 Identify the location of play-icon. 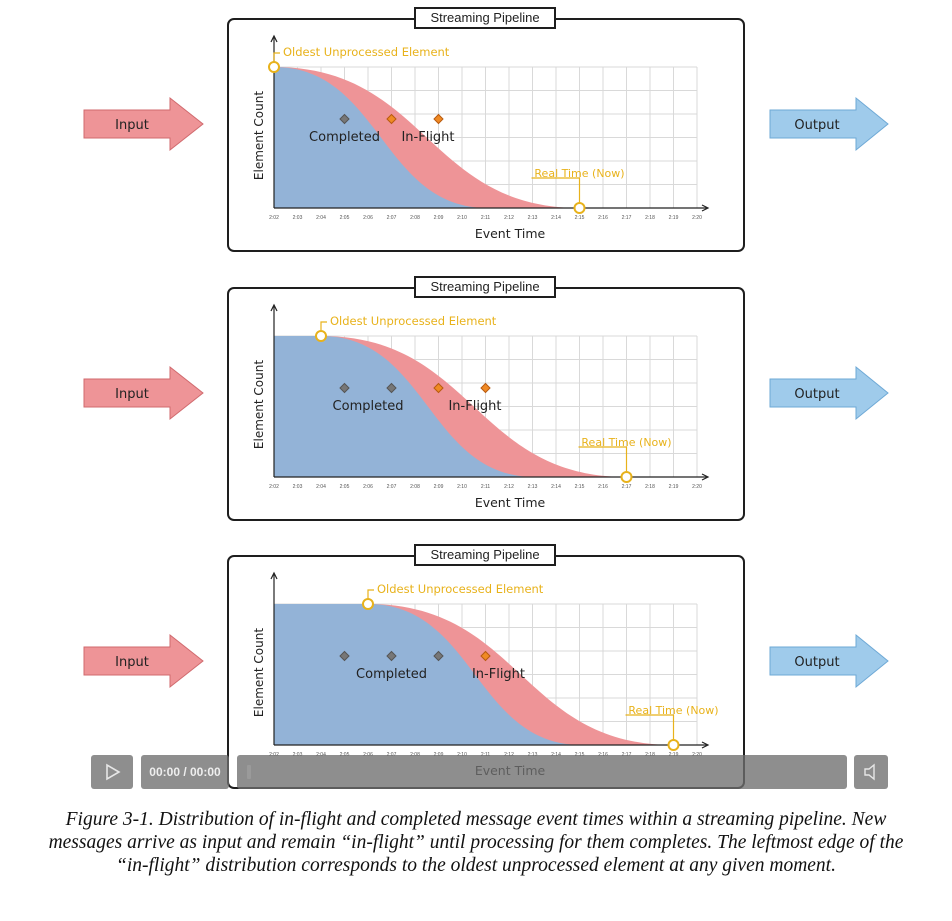
(113, 772).